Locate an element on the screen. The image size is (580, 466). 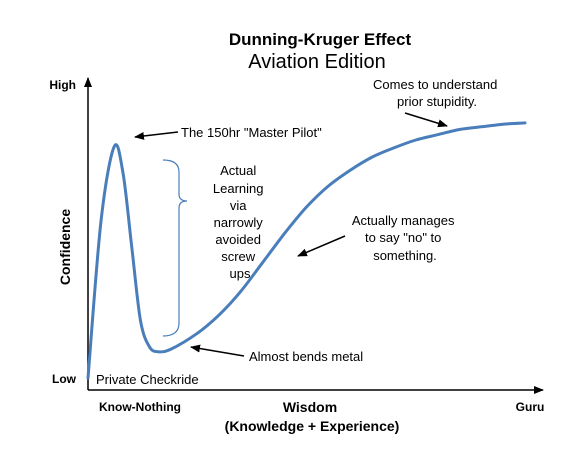
annotation-learning-line: avoided is located at coordinates (238, 239).